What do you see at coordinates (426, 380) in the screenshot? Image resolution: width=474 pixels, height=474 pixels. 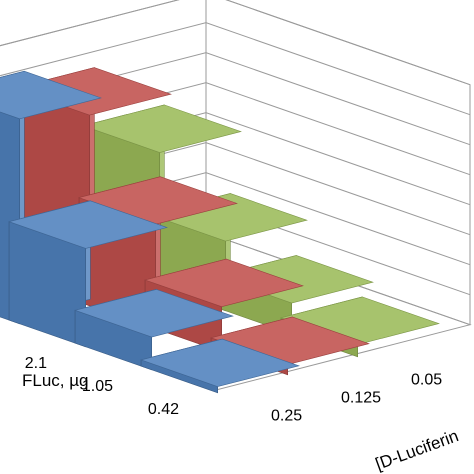 I see `z-tick-label: 0.05` at bounding box center [426, 380].